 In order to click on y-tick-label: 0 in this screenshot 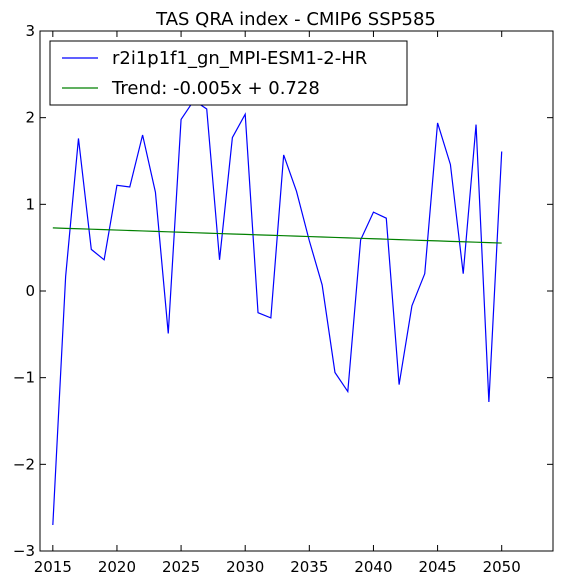, I will do `click(30, 291)`.